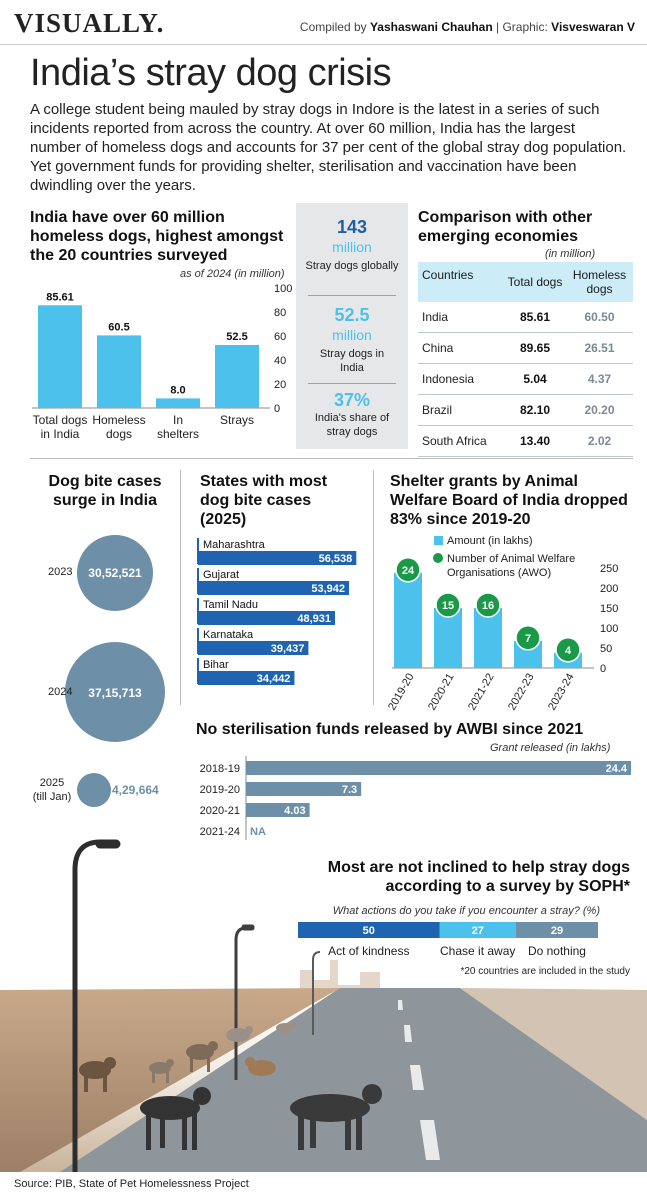 The width and height of the screenshot is (647, 1200). What do you see at coordinates (352, 266) in the screenshot?
I see `global-stray-desc: Stray dogs globally` at bounding box center [352, 266].